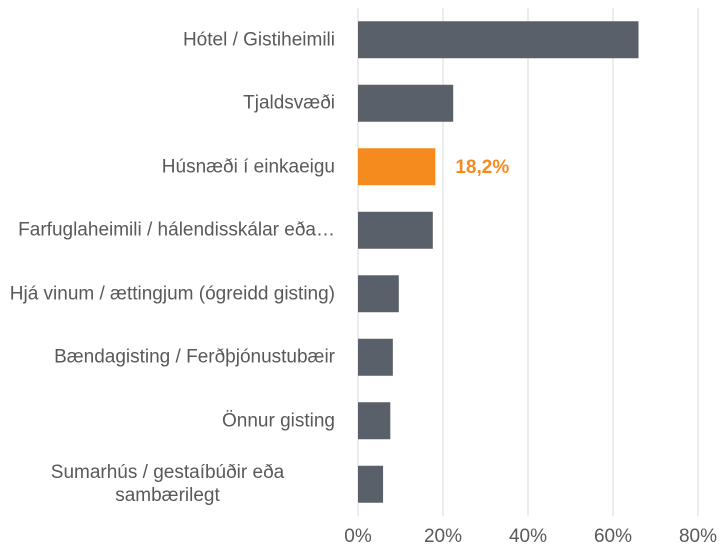 The image size is (721, 556). I want to click on y-tick-label: Tjaldsvæði, so click(289, 103).